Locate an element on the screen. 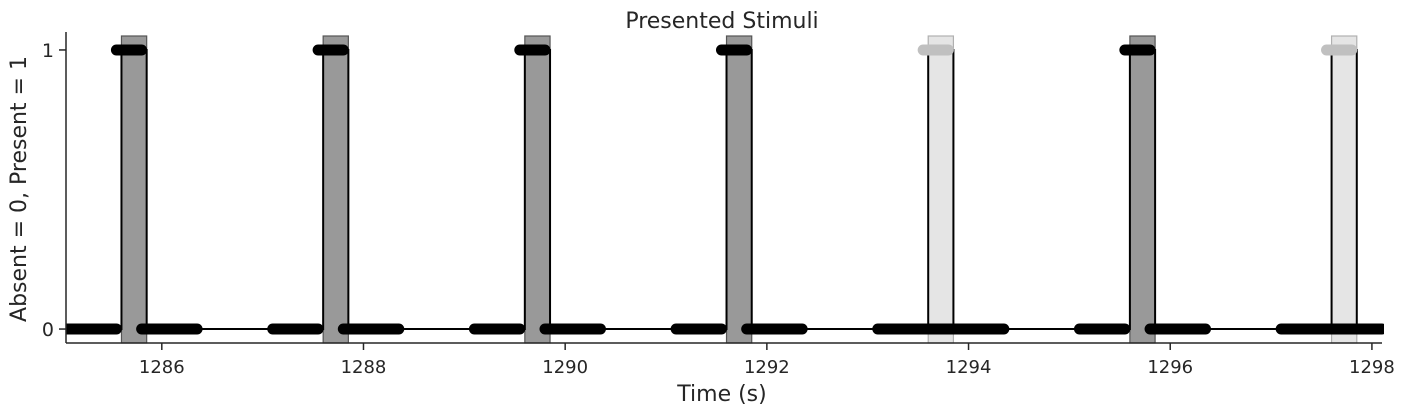  x-tick-label-7: 1298 is located at coordinates (1372, 367).